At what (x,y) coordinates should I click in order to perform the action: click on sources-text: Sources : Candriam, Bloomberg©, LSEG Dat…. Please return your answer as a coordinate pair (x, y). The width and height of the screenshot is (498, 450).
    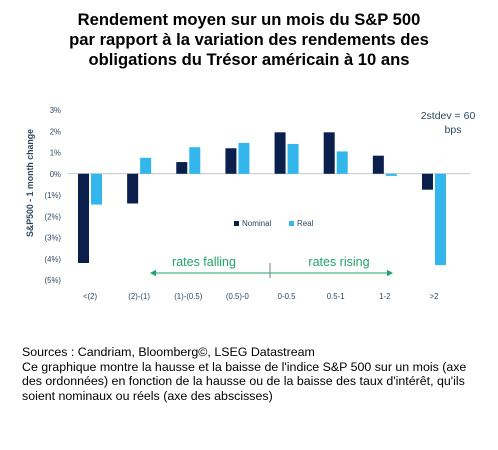
    Looking at the image, I should click on (168, 352).